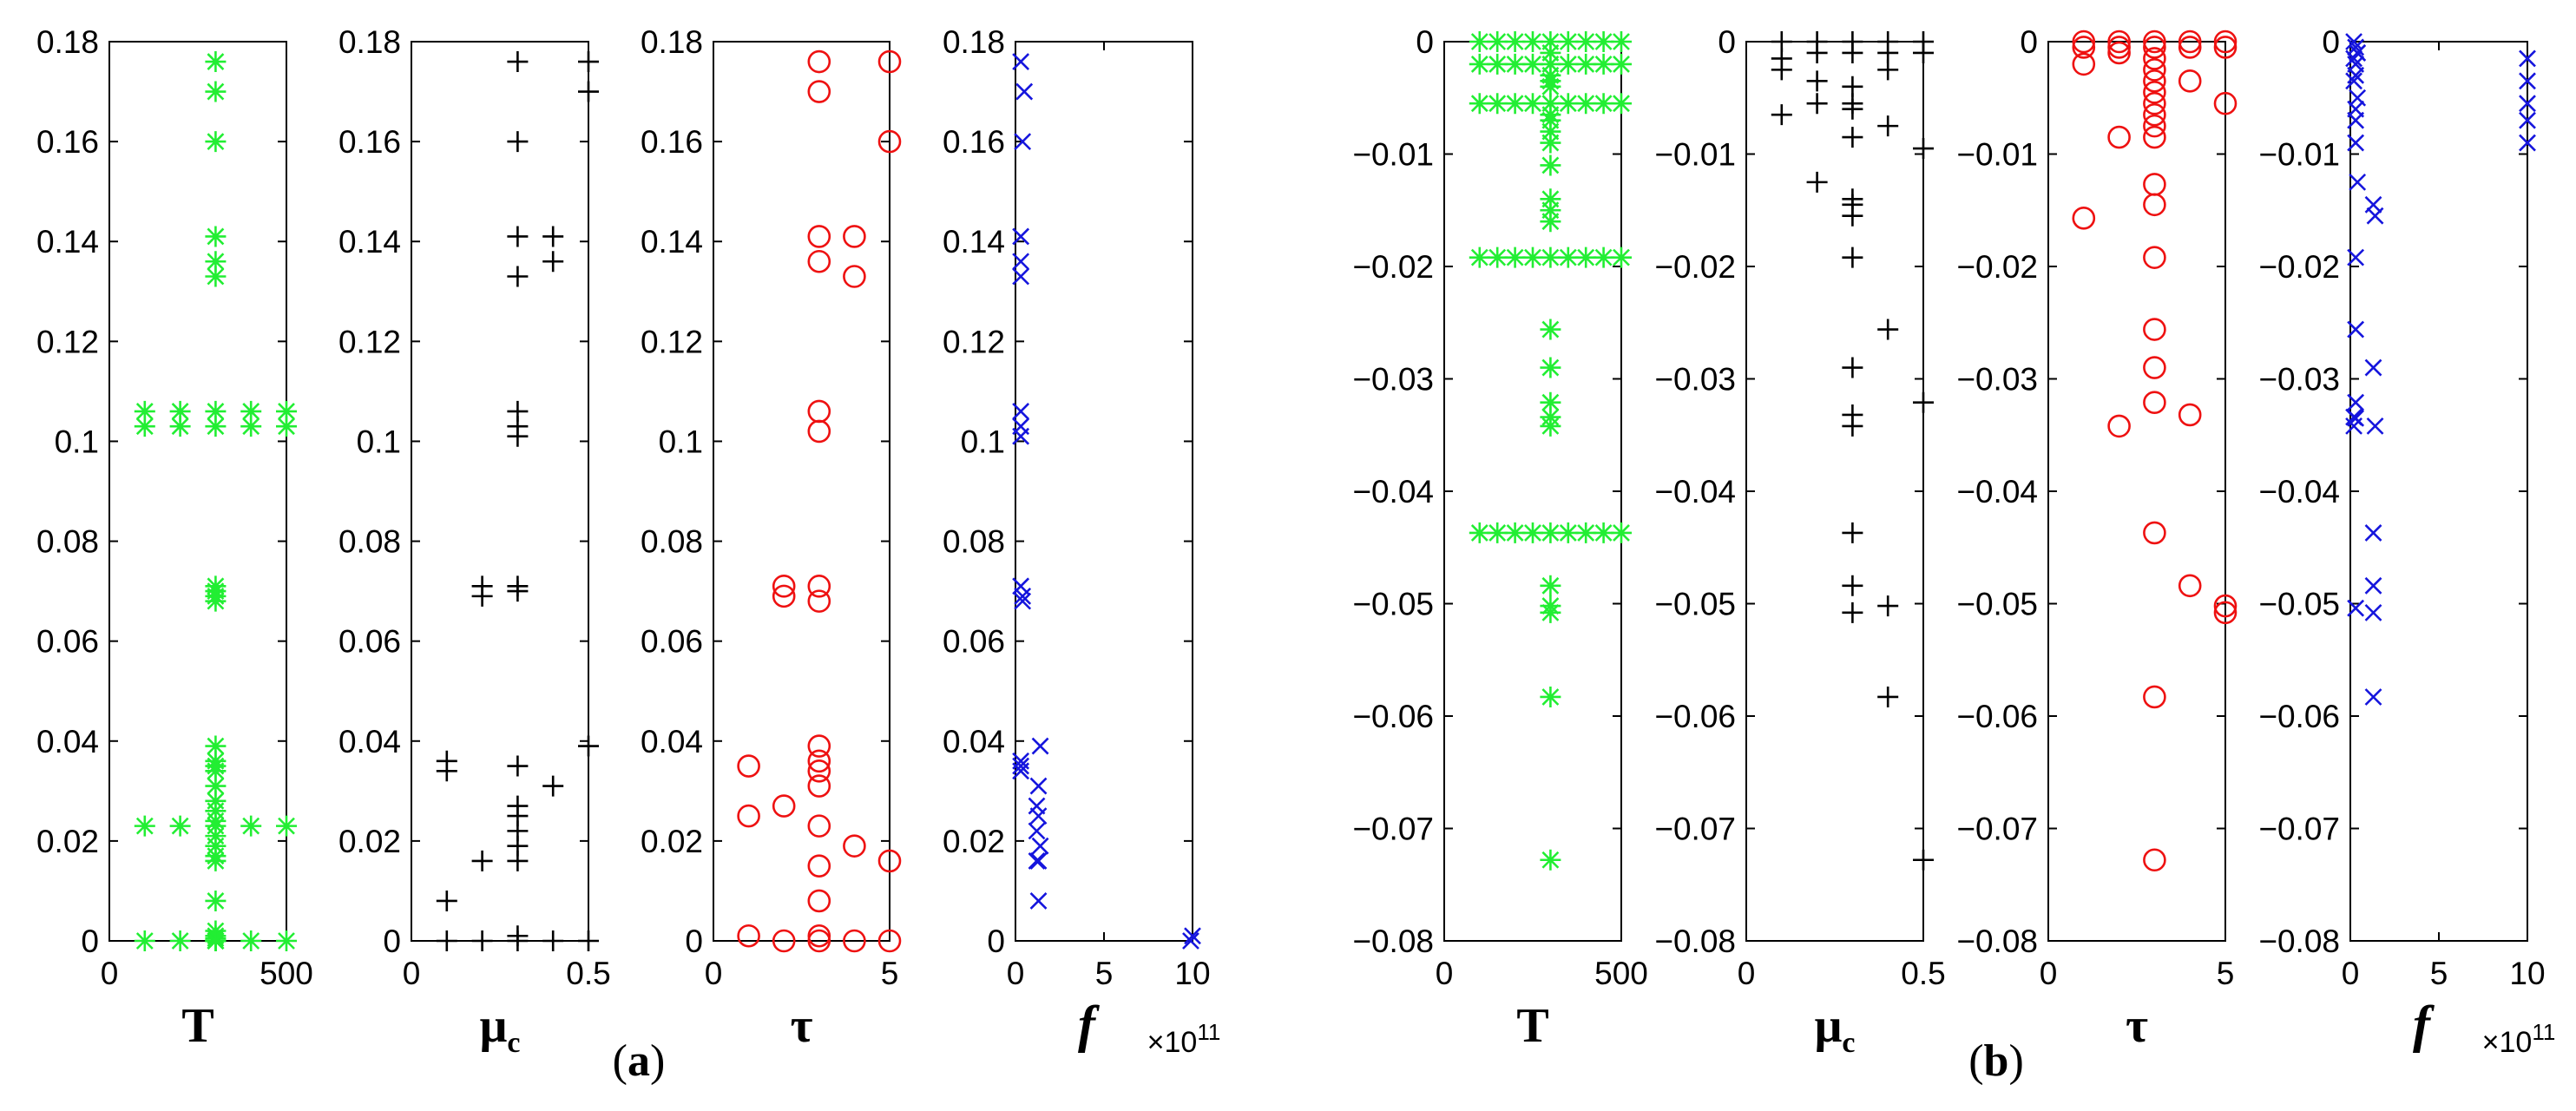  What do you see at coordinates (1695, 829) in the screenshot?
I see `ytick-label: −0.07` at bounding box center [1695, 829].